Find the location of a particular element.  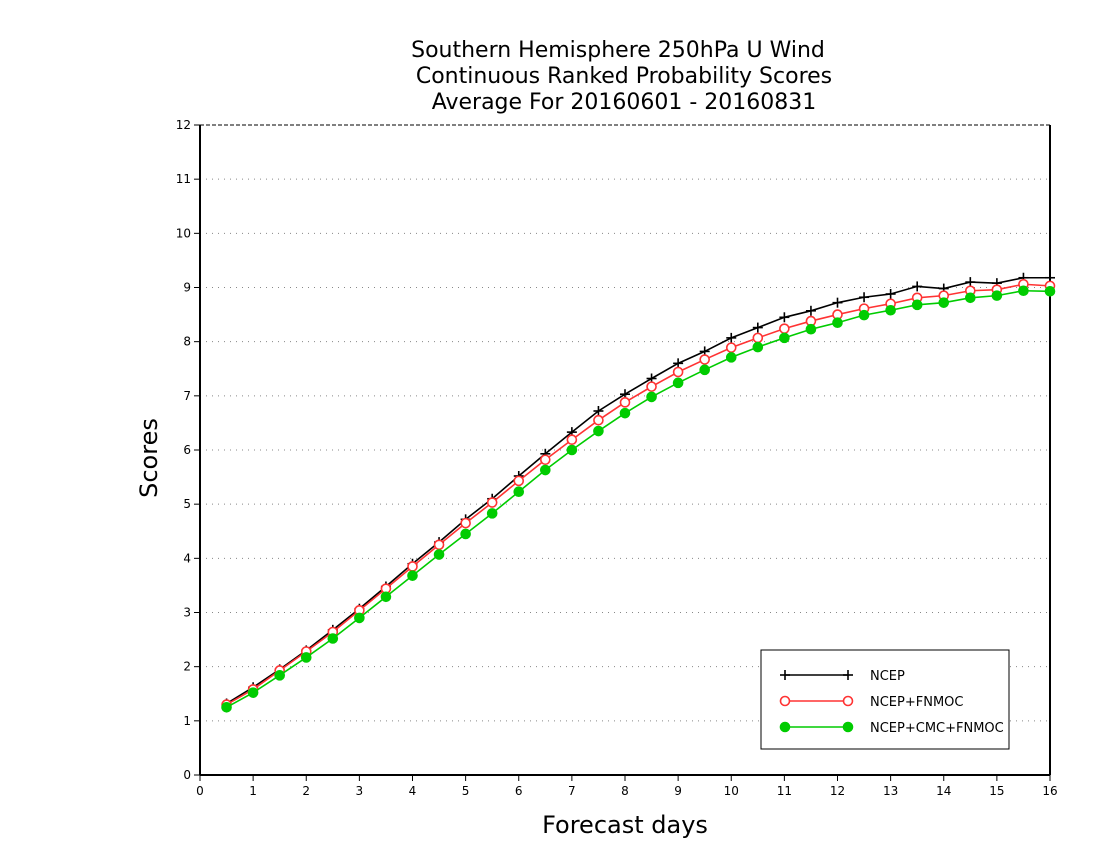

legend-item-ncep-cmc-fnmoc: NCEP+CMC+FNMOC is located at coordinates (891, 728).